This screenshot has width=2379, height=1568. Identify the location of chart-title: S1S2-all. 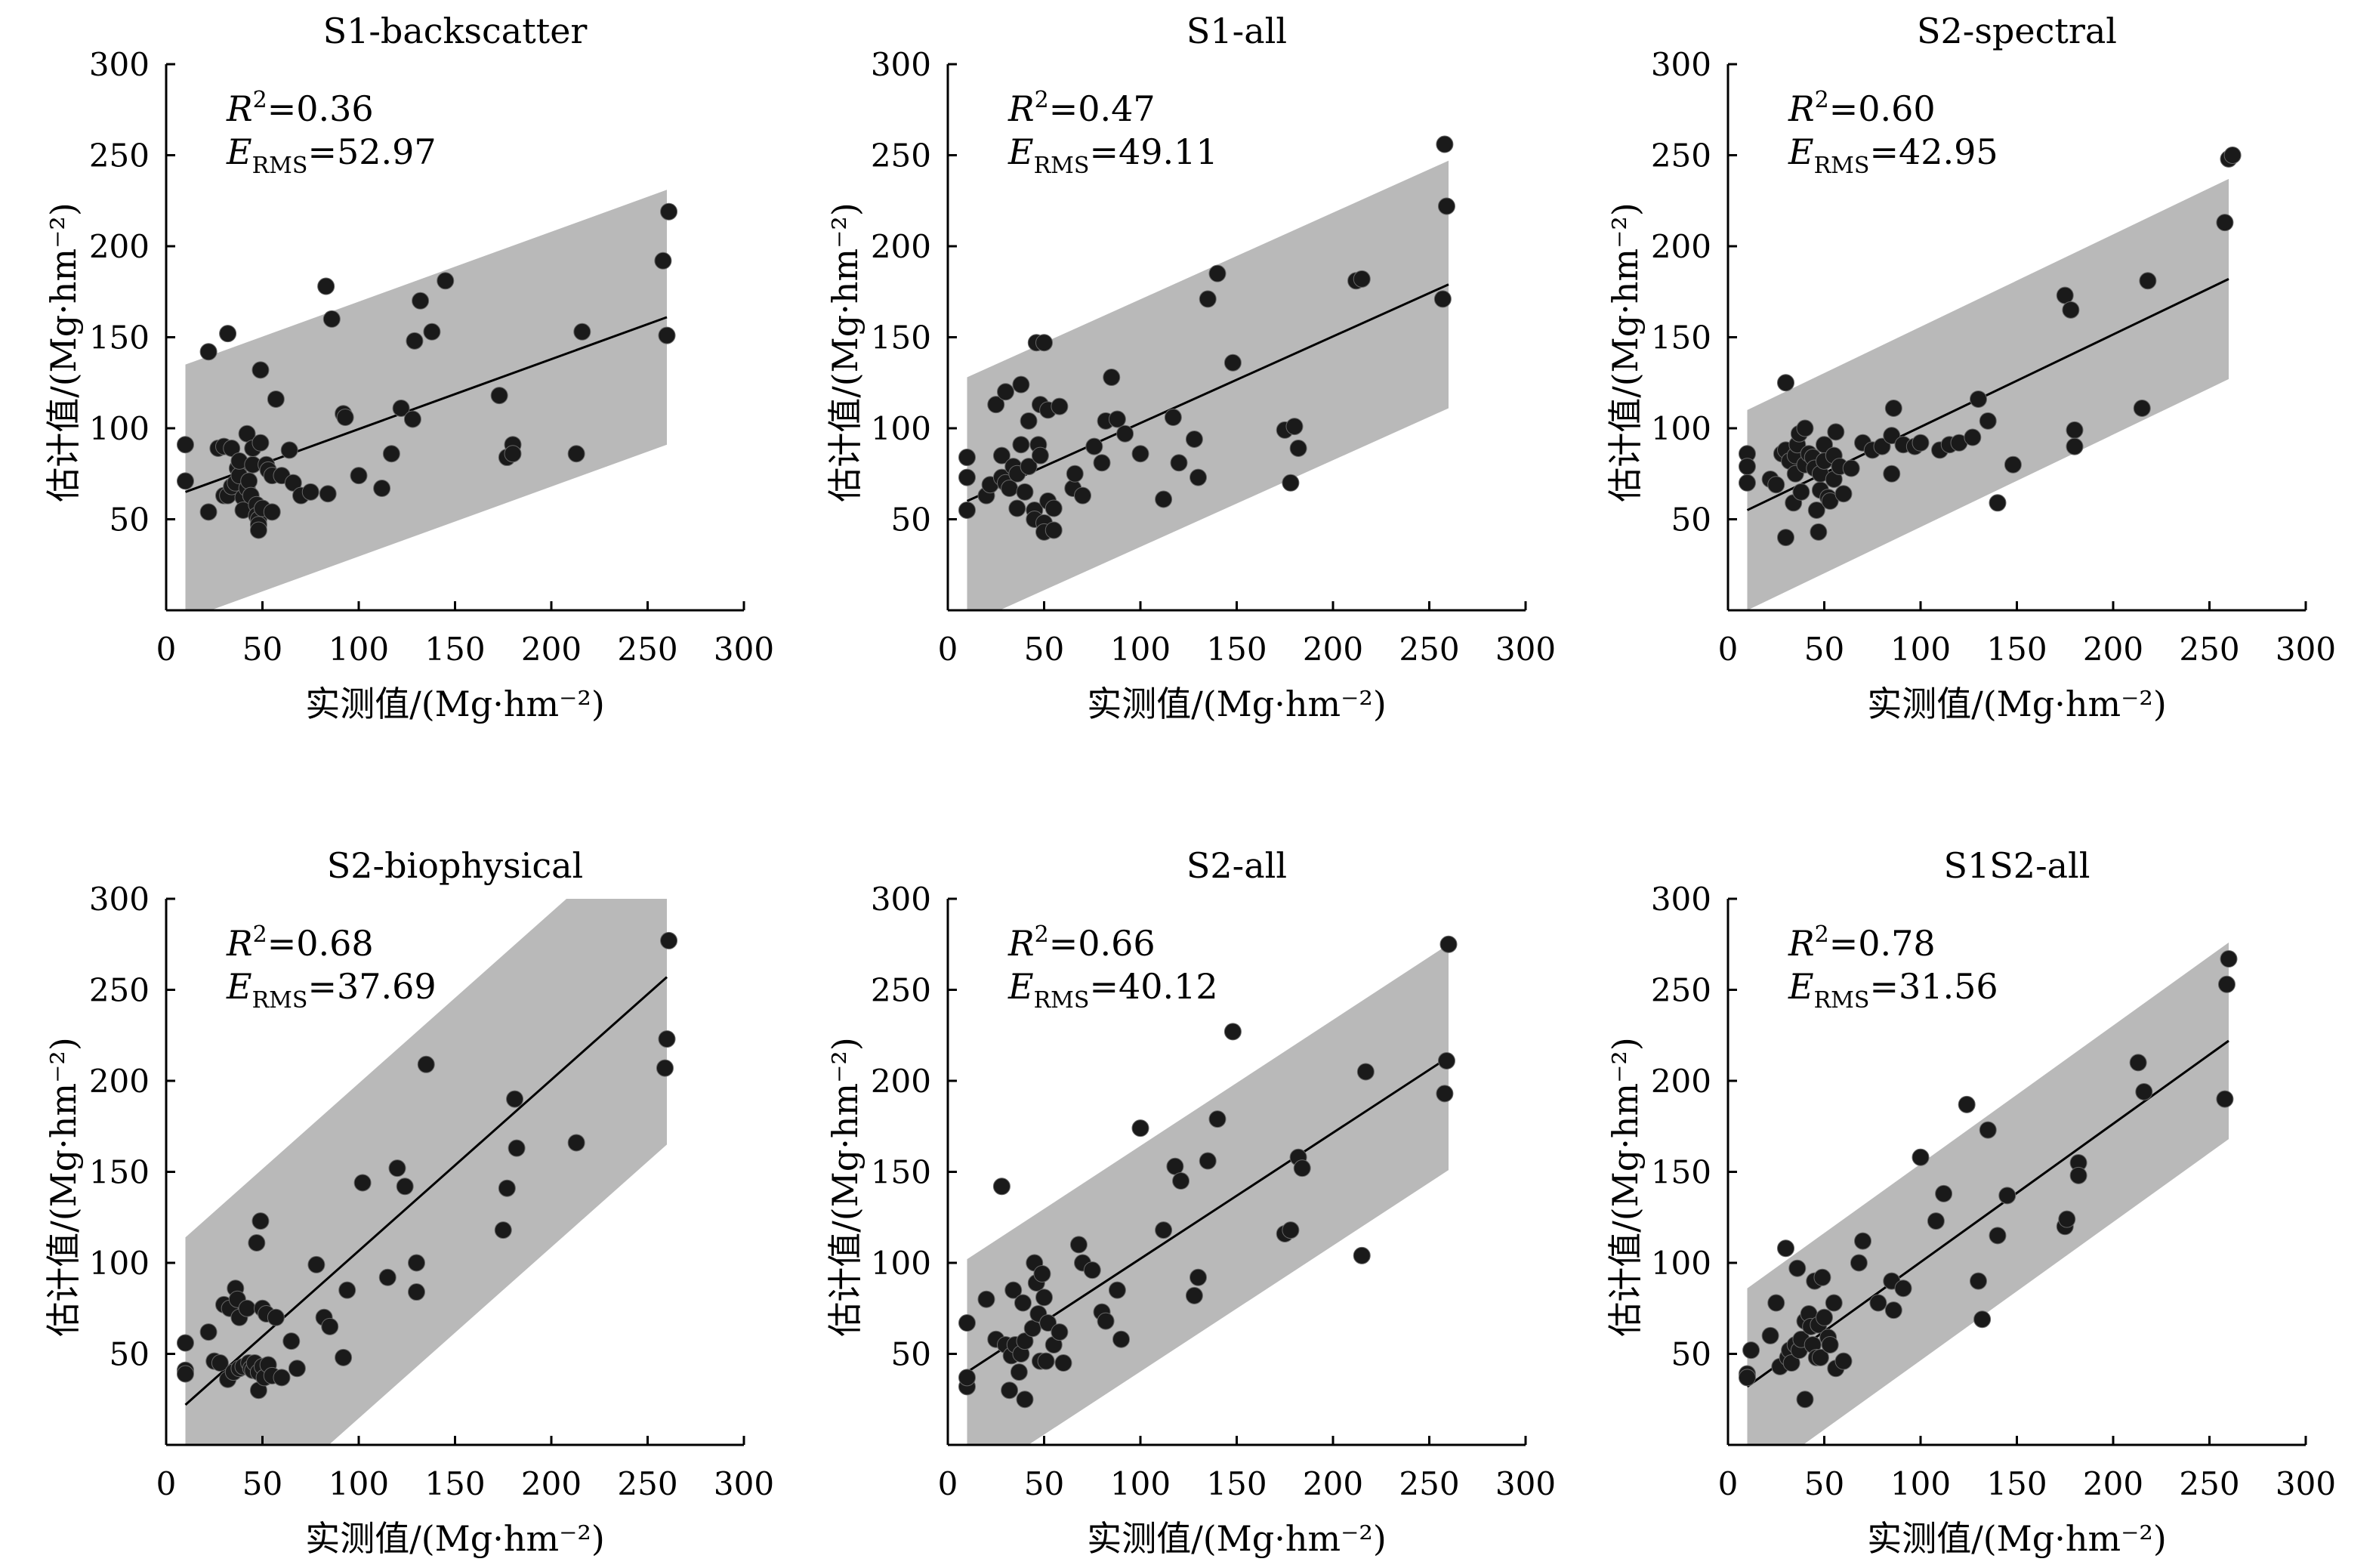
(2017, 866).